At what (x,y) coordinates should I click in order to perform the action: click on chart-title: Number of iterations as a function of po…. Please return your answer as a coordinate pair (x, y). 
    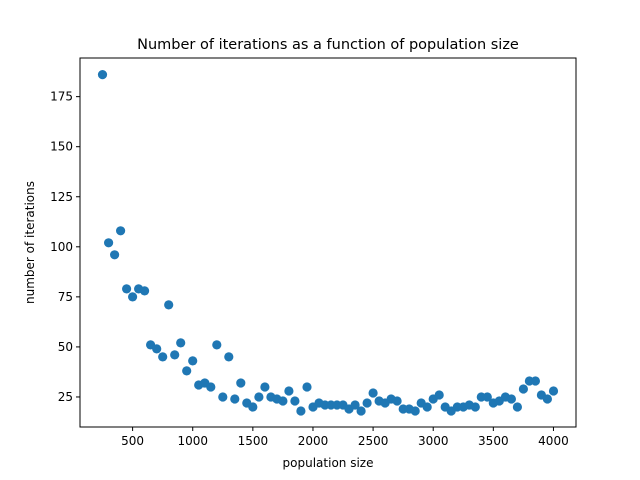
    Looking at the image, I should click on (328, 45).